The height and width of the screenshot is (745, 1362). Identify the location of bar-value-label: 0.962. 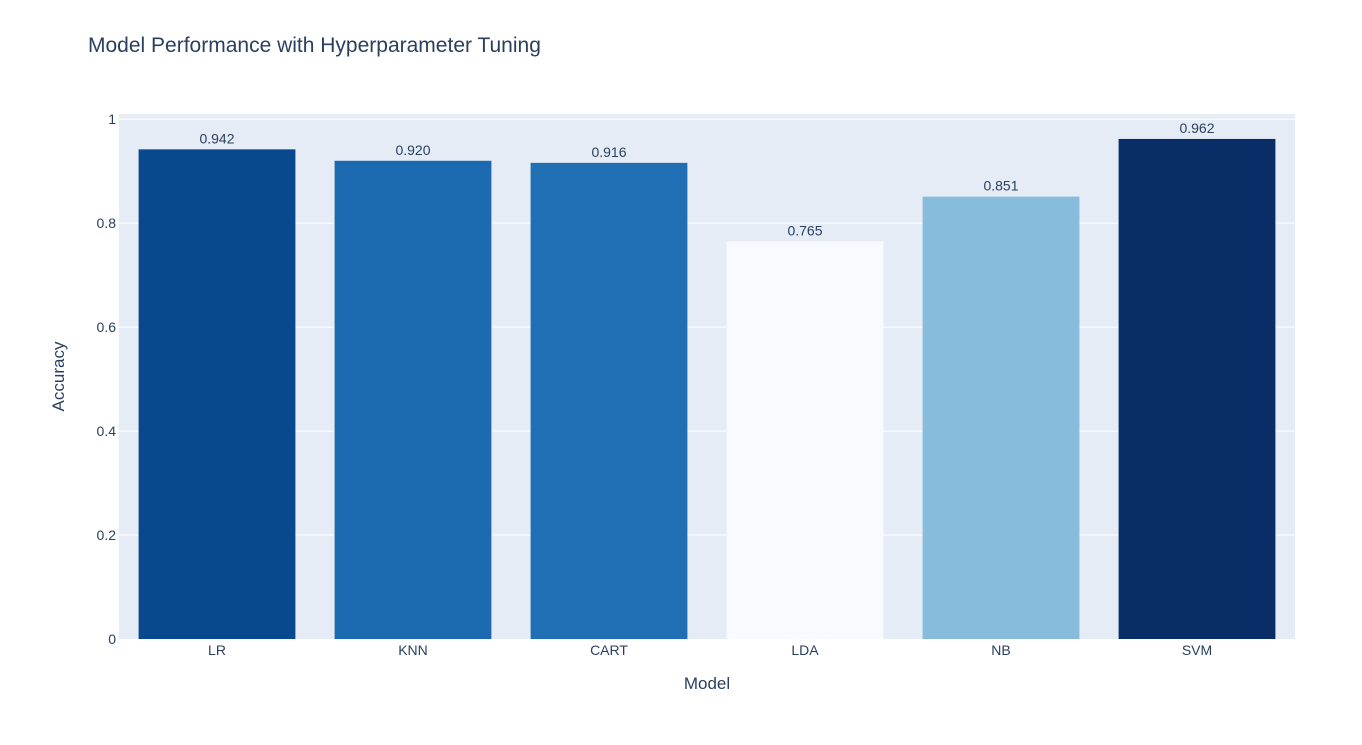
(1196, 128).